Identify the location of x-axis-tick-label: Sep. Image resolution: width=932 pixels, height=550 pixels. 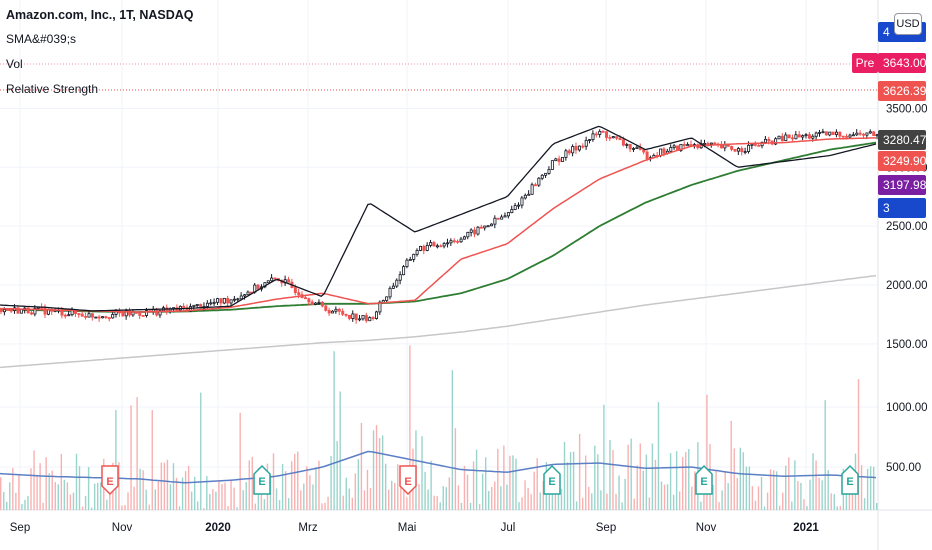
(606, 528).